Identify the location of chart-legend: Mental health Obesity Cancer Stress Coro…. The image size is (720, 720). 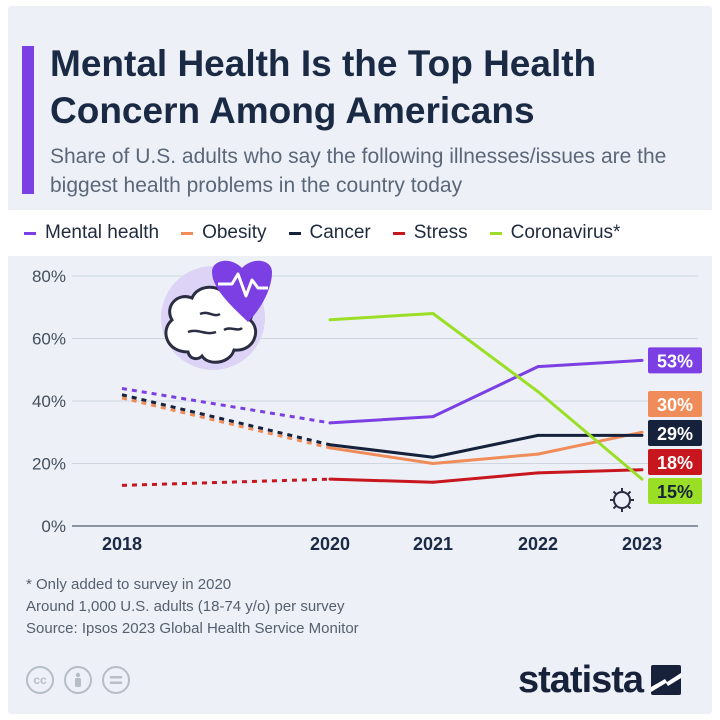
(360, 233).